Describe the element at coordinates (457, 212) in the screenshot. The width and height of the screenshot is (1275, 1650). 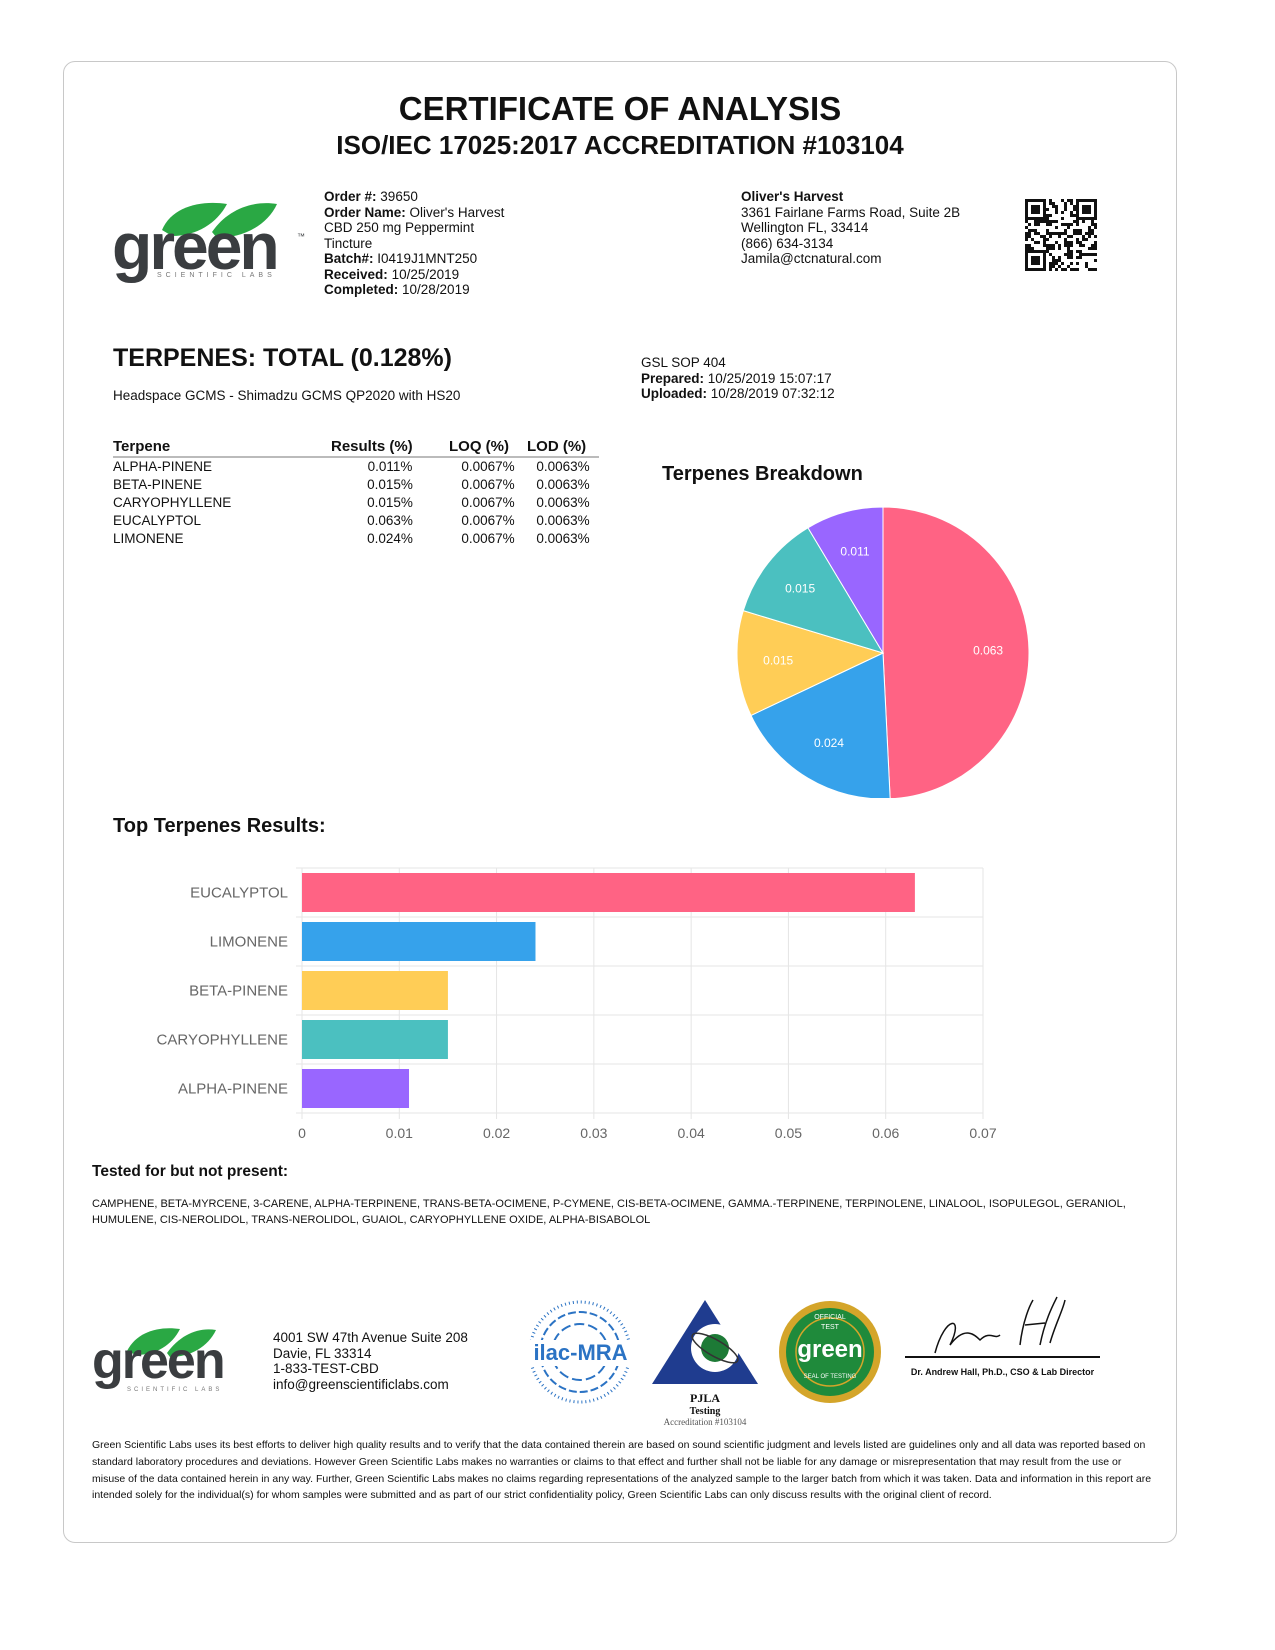
I see `order-name: Oliver's Harvest` at that location.